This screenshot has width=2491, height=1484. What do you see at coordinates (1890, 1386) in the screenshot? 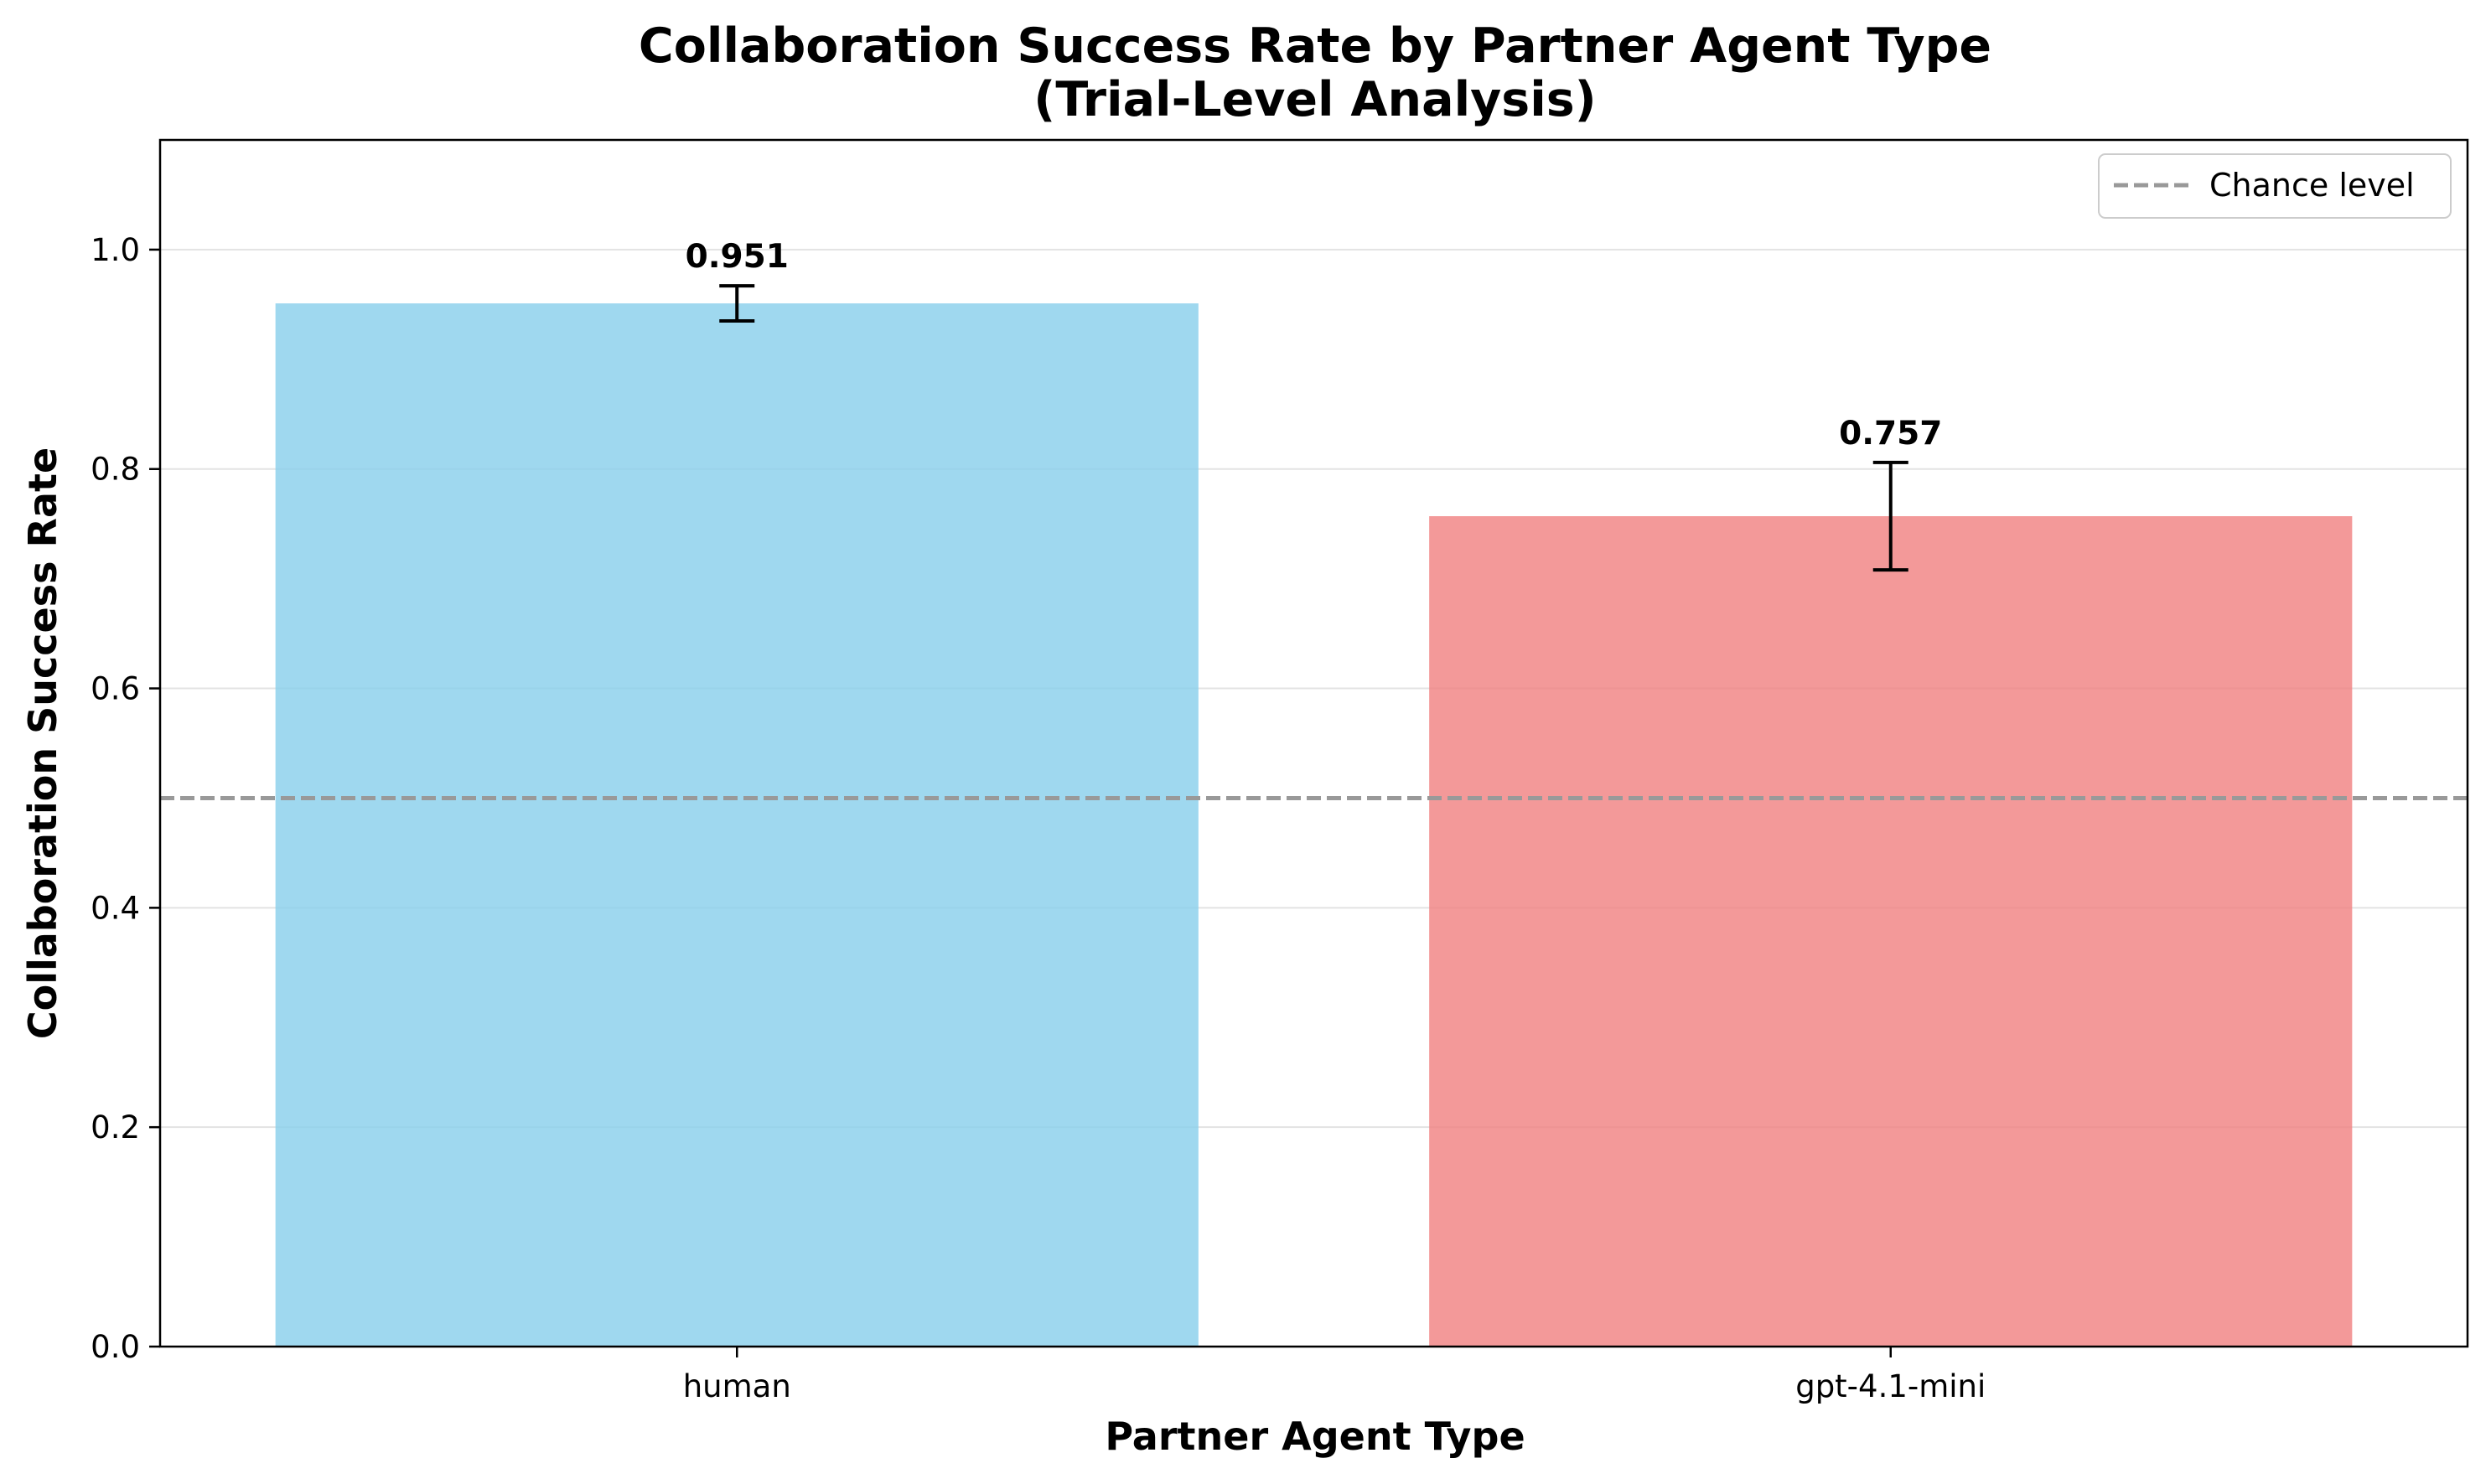
I see `x-tick-label: gpt-4.1-mini` at bounding box center [1890, 1386].